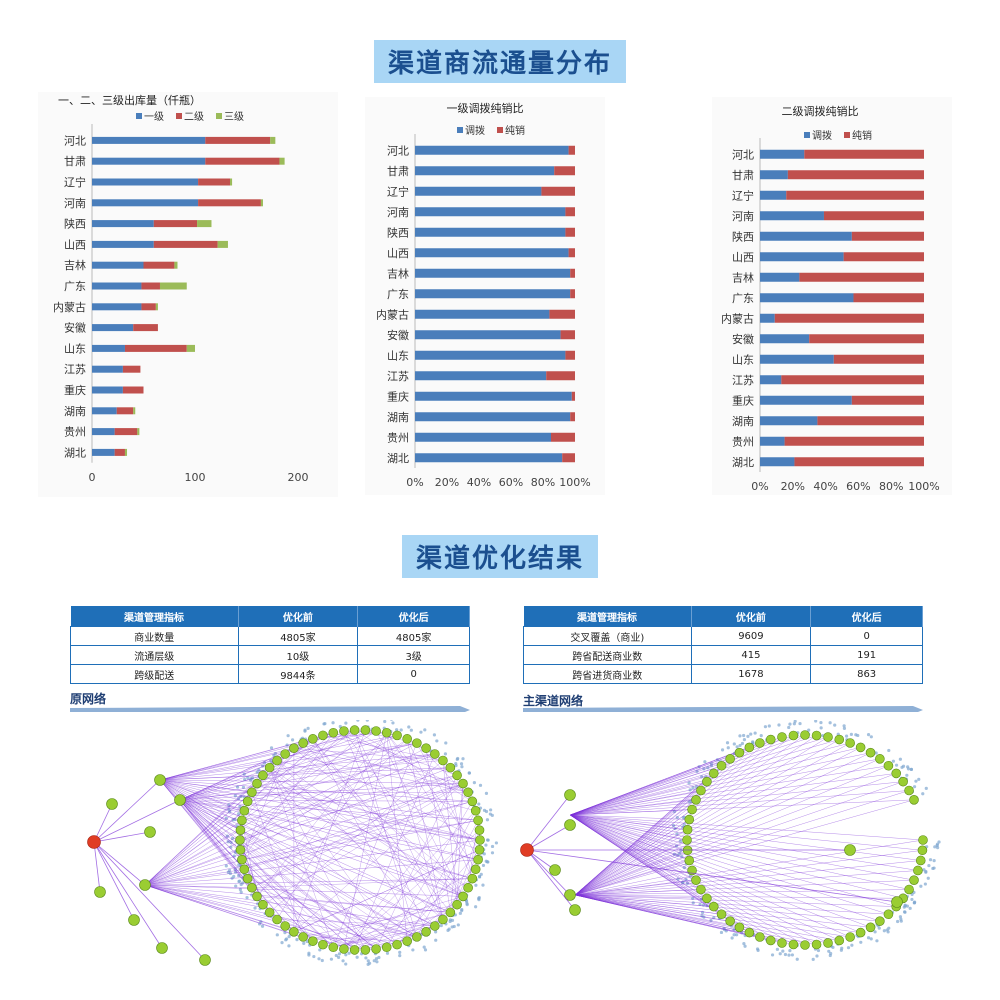 The height and width of the screenshot is (1000, 1000). What do you see at coordinates (75, 244) in the screenshot?
I see `category-label: 山西` at bounding box center [75, 244].